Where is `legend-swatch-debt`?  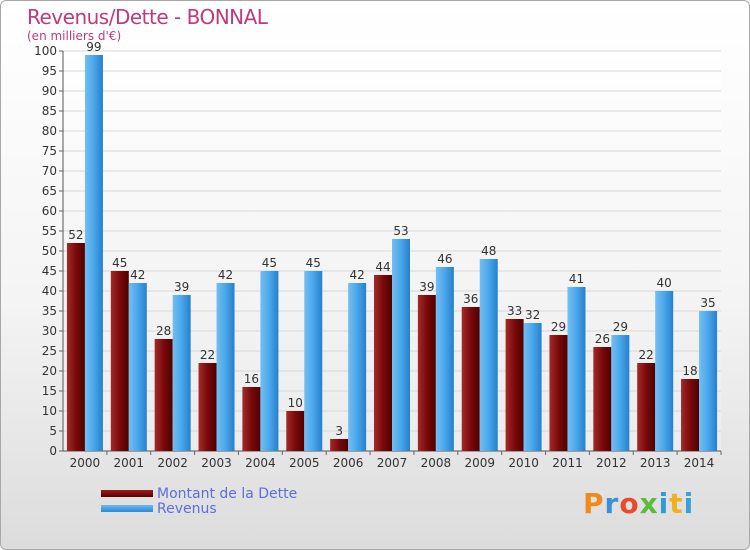
legend-swatch-debt is located at coordinates (127, 493).